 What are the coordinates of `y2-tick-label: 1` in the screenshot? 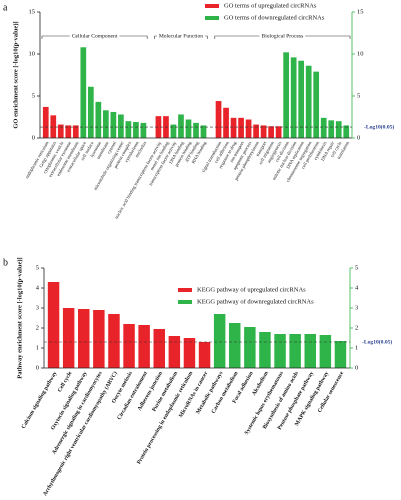 It's located at (356, 347).